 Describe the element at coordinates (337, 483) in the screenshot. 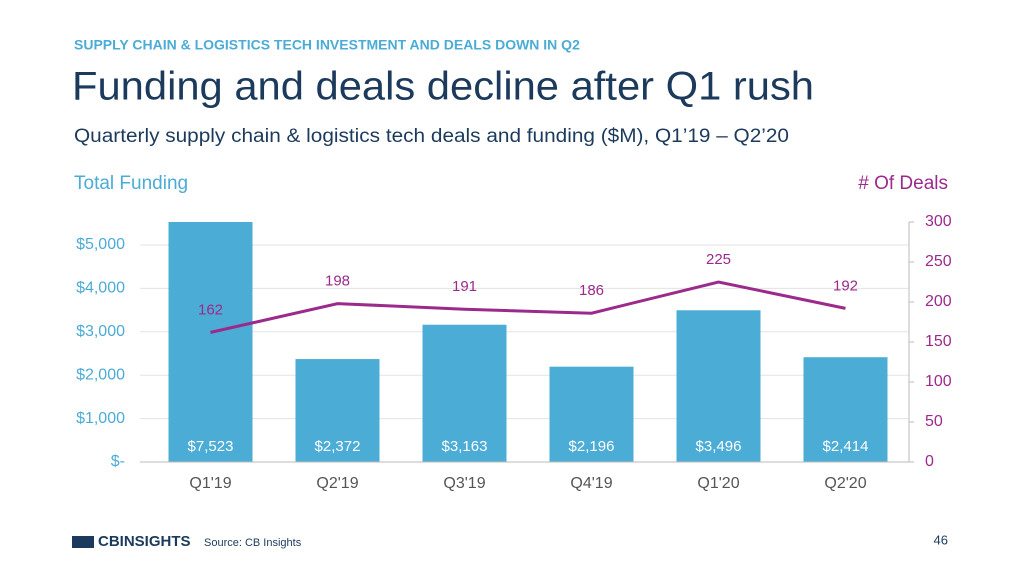

I see `x-tick-label: Q2'19` at that location.